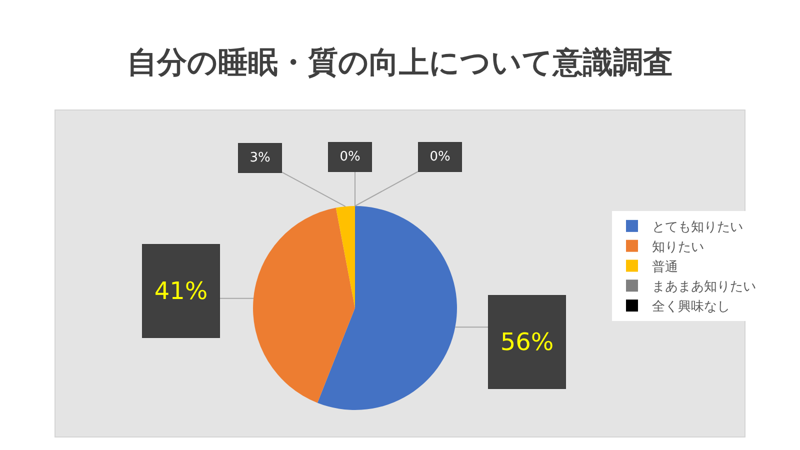 The height and width of the screenshot is (450, 800). I want to click on legend-label: まあまあ知りたい, so click(704, 287).